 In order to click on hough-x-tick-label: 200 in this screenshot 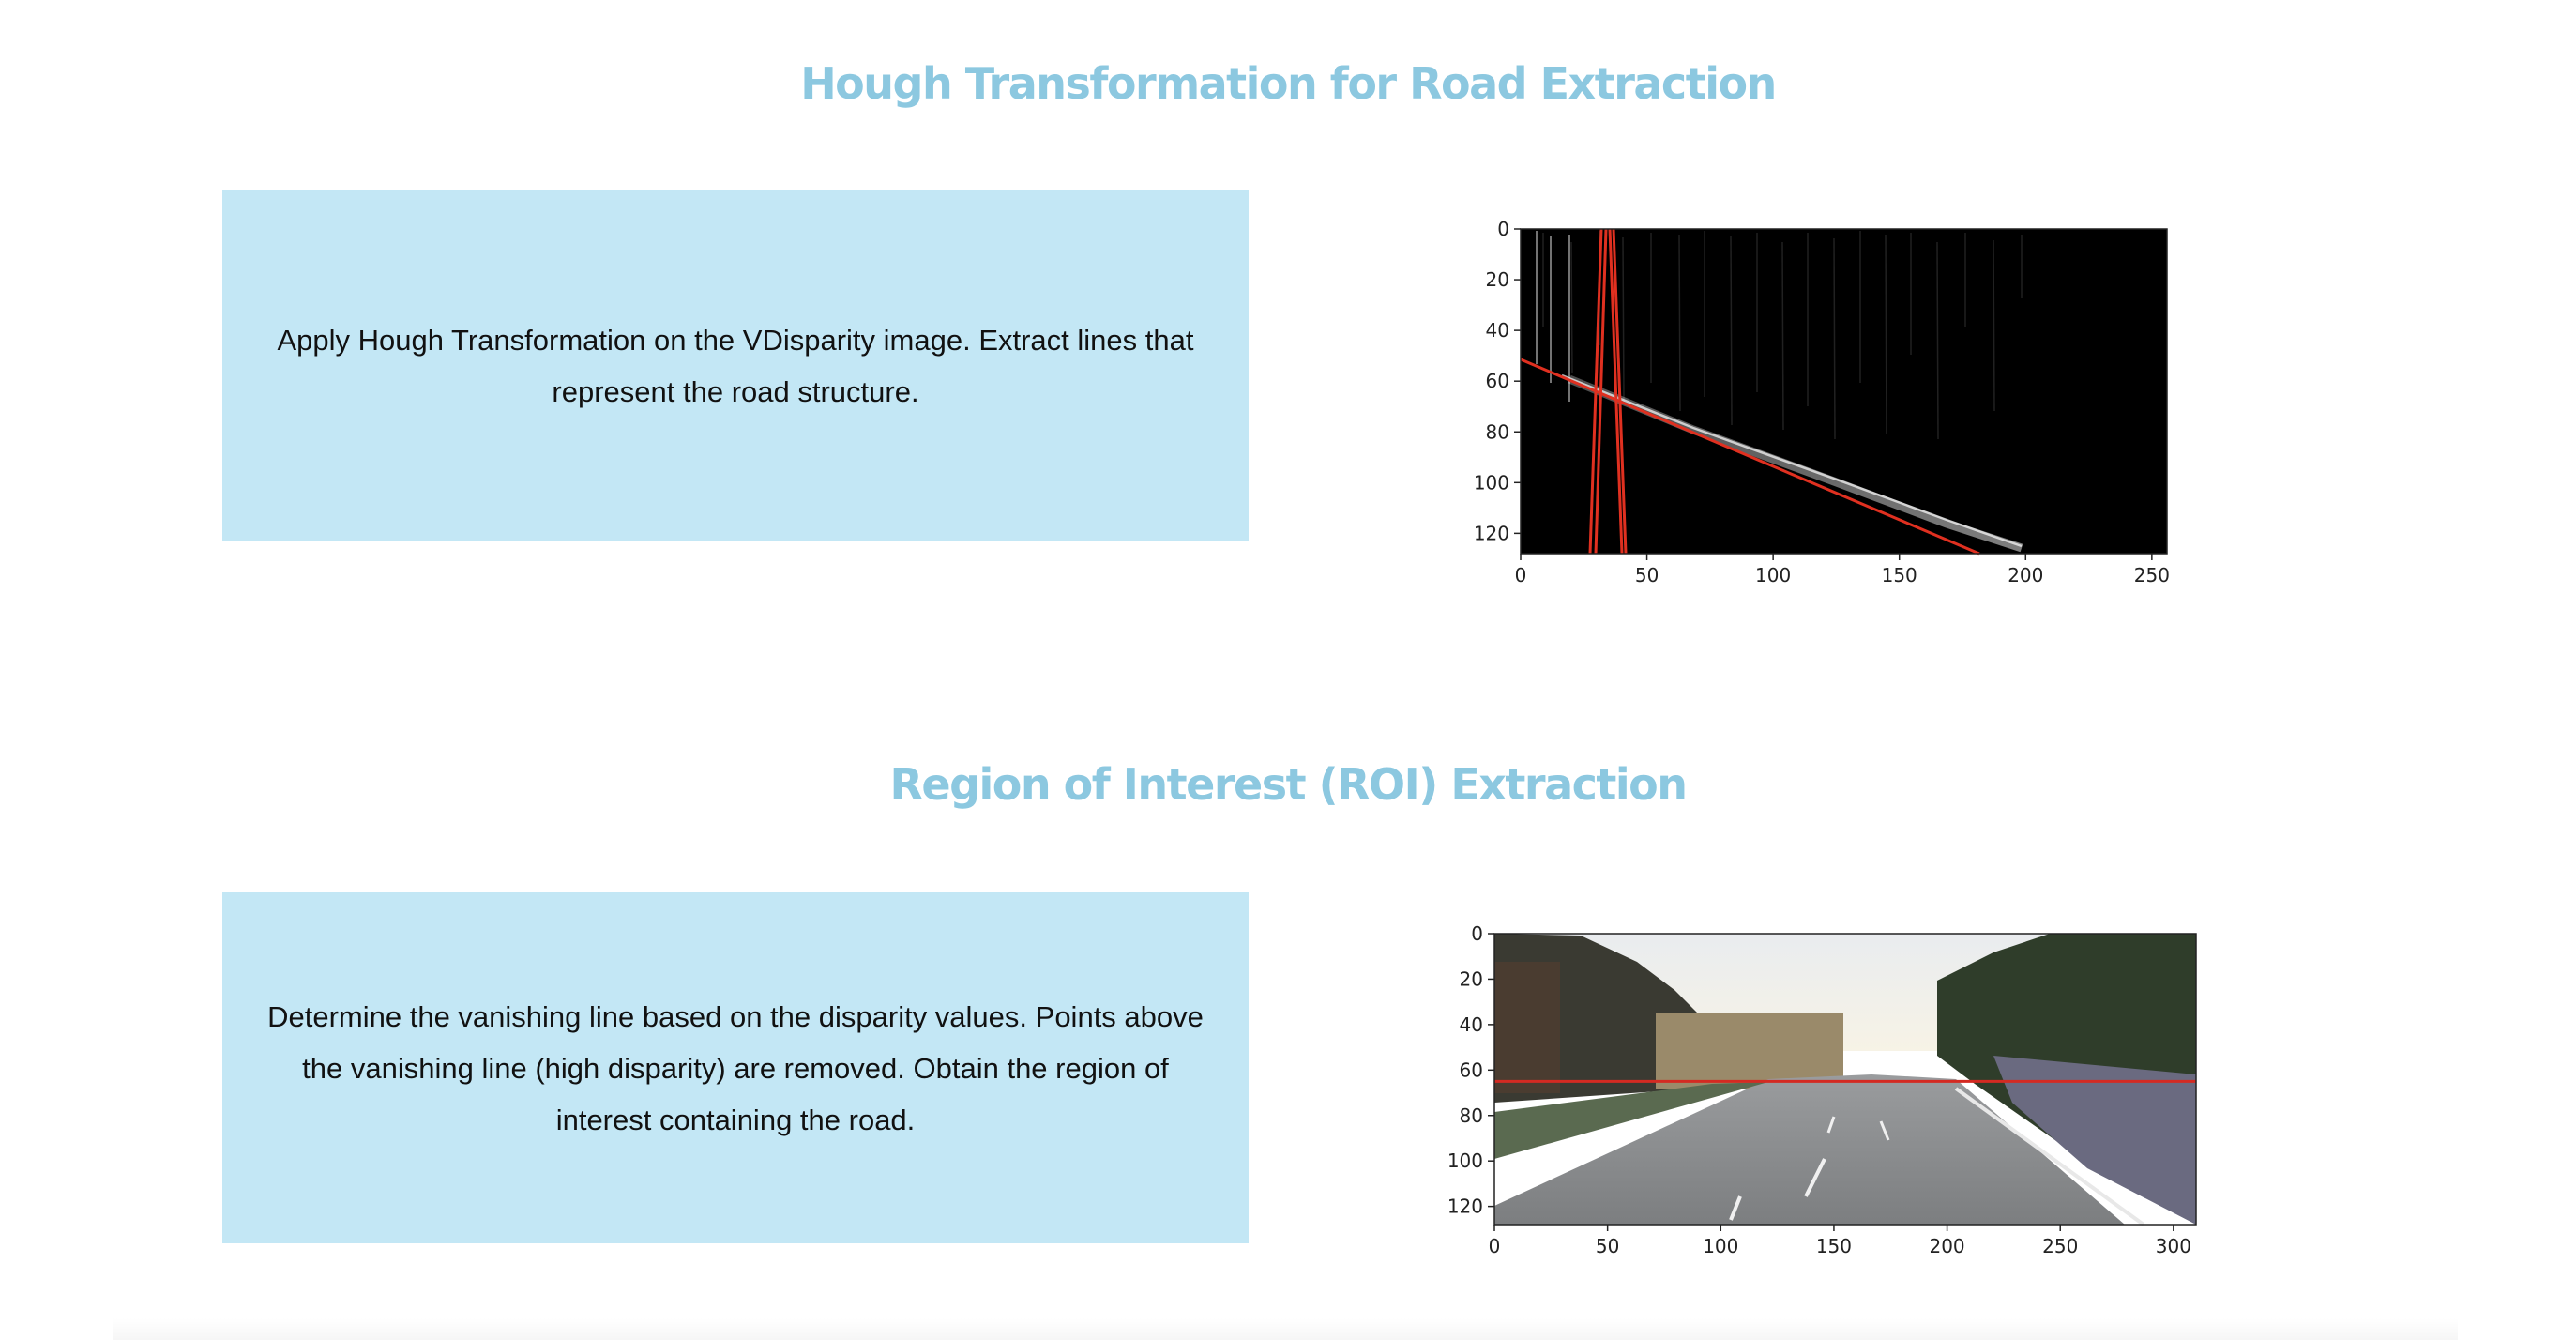, I will do `click(2025, 575)`.